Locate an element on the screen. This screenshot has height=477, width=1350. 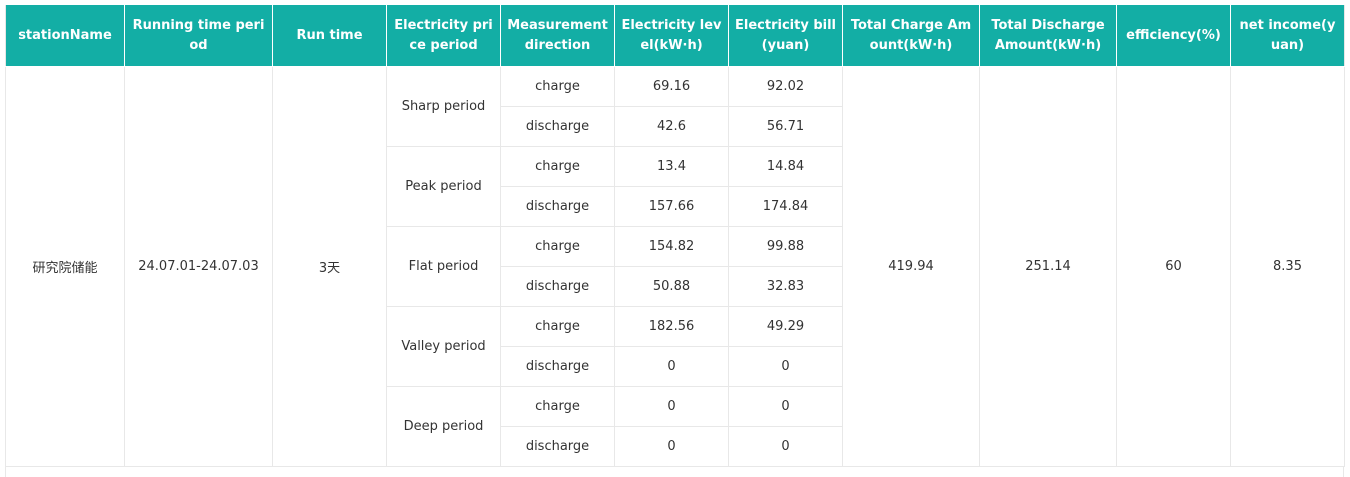
table-row: discharge 42.6 56.71 is located at coordinates (675, 126).